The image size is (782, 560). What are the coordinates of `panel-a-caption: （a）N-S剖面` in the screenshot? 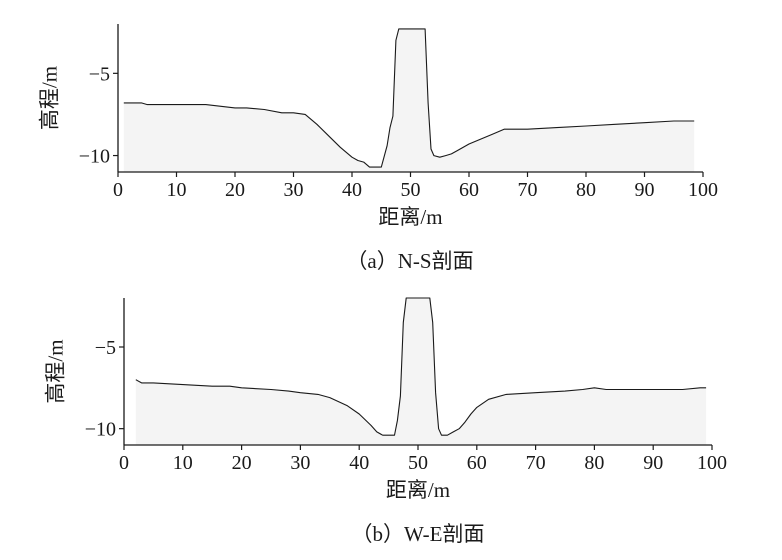 It's located at (409, 261).